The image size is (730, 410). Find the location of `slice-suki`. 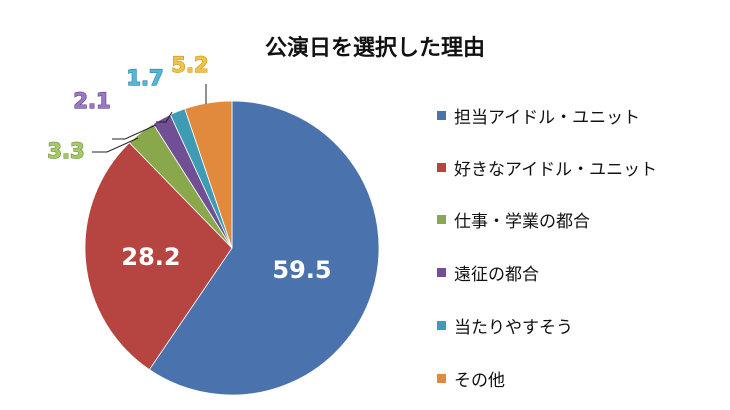

slice-suki is located at coordinates (158, 256).